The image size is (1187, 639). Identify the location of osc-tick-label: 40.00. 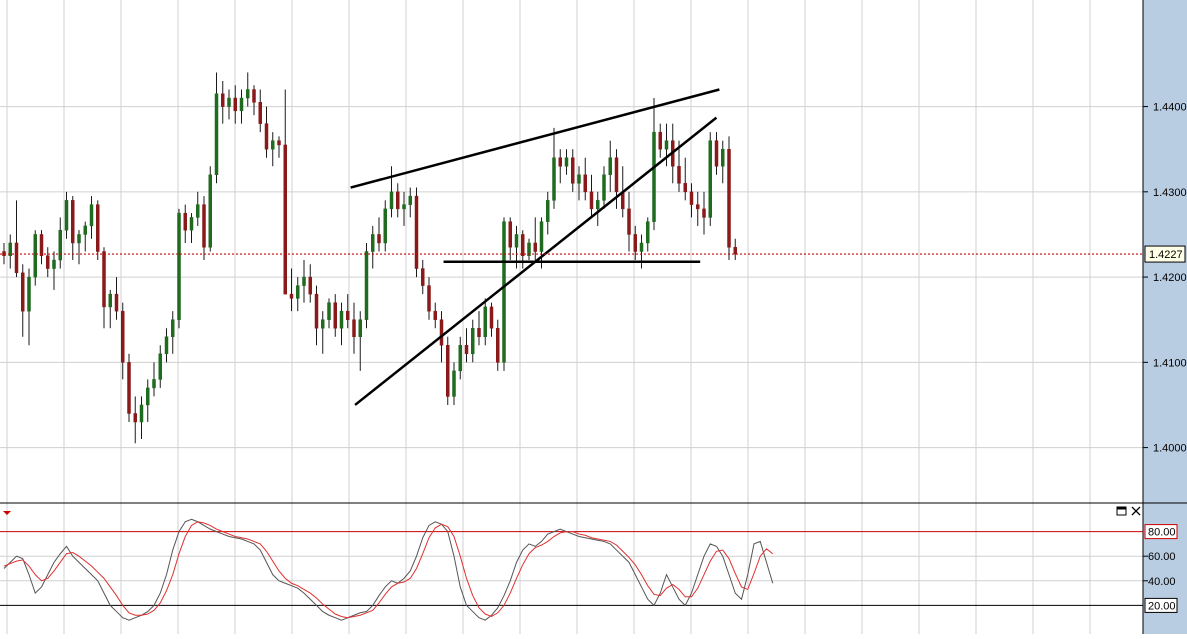
(1162, 582).